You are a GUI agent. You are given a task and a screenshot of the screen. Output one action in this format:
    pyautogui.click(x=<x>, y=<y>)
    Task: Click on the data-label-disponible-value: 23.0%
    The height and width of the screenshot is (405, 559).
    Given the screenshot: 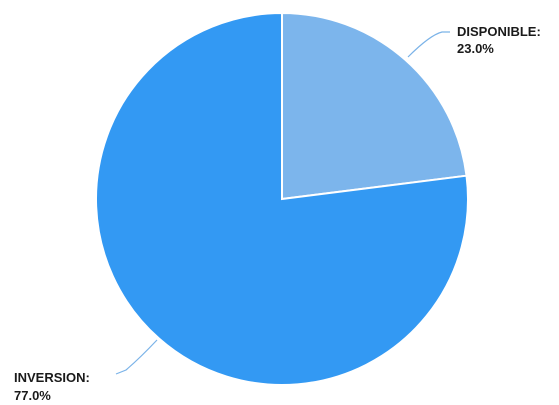 What is the action you would take?
    pyautogui.click(x=475, y=48)
    